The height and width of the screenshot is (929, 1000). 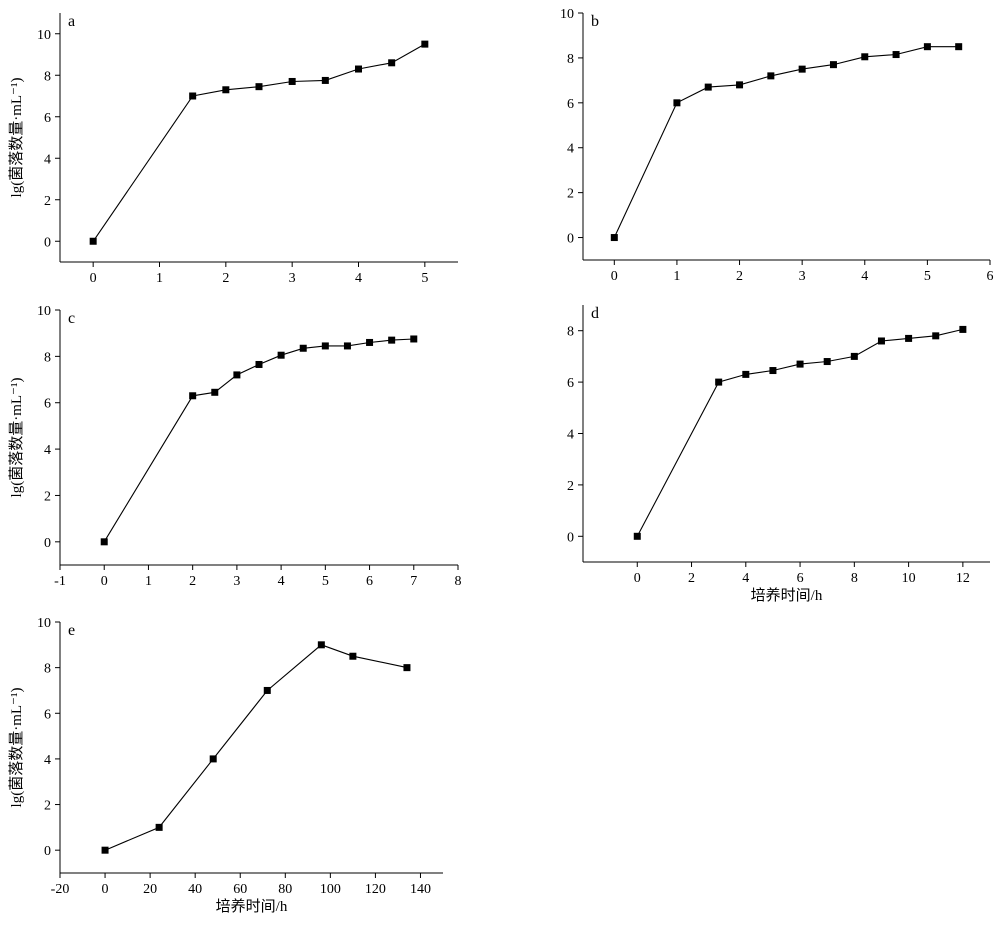 What do you see at coordinates (595, 21) in the screenshot?
I see `panel-label: b` at bounding box center [595, 21].